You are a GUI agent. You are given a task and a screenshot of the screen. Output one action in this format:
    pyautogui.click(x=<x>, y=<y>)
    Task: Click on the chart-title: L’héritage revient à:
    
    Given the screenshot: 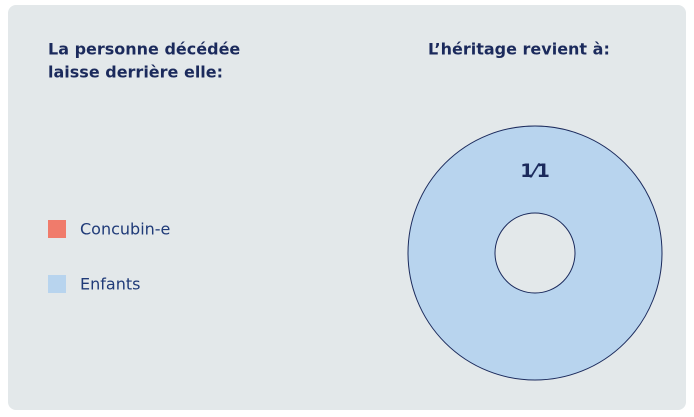 What is the action you would take?
    pyautogui.click(x=519, y=49)
    